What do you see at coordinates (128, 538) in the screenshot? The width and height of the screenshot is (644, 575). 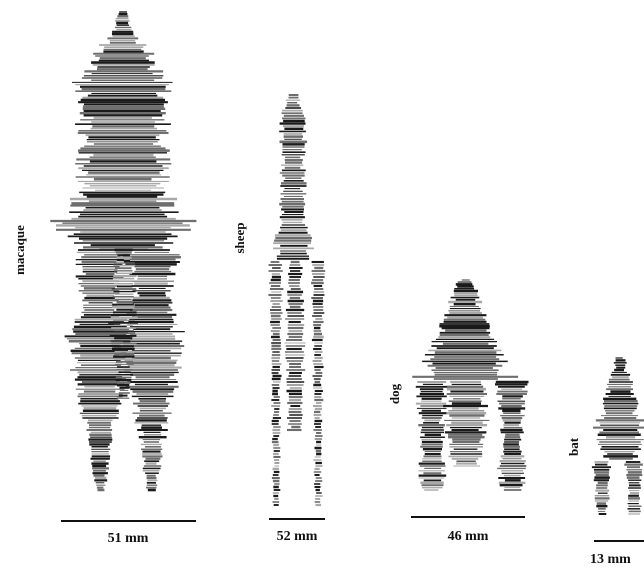 I see `scale-label-macaque: 51 mm` at bounding box center [128, 538].